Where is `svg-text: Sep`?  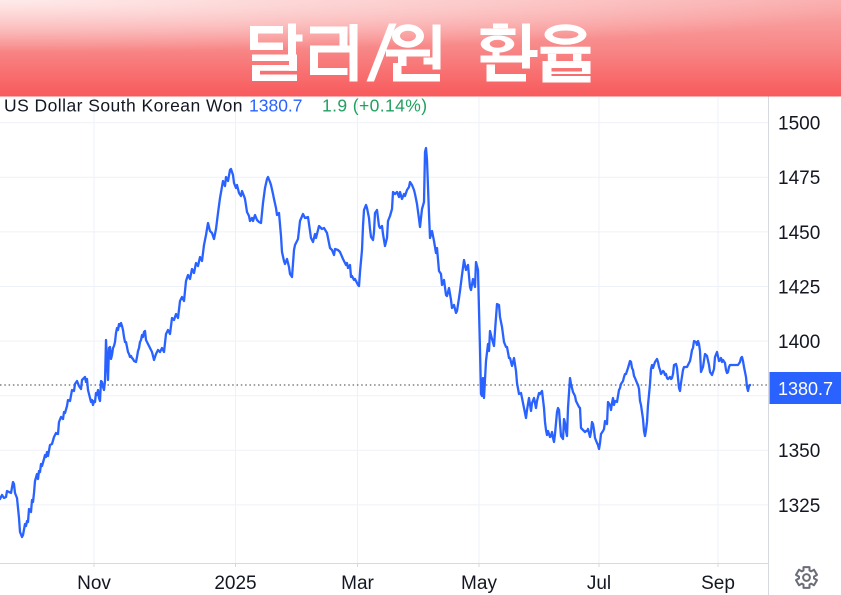
svg-text: Sep is located at coordinates (718, 583).